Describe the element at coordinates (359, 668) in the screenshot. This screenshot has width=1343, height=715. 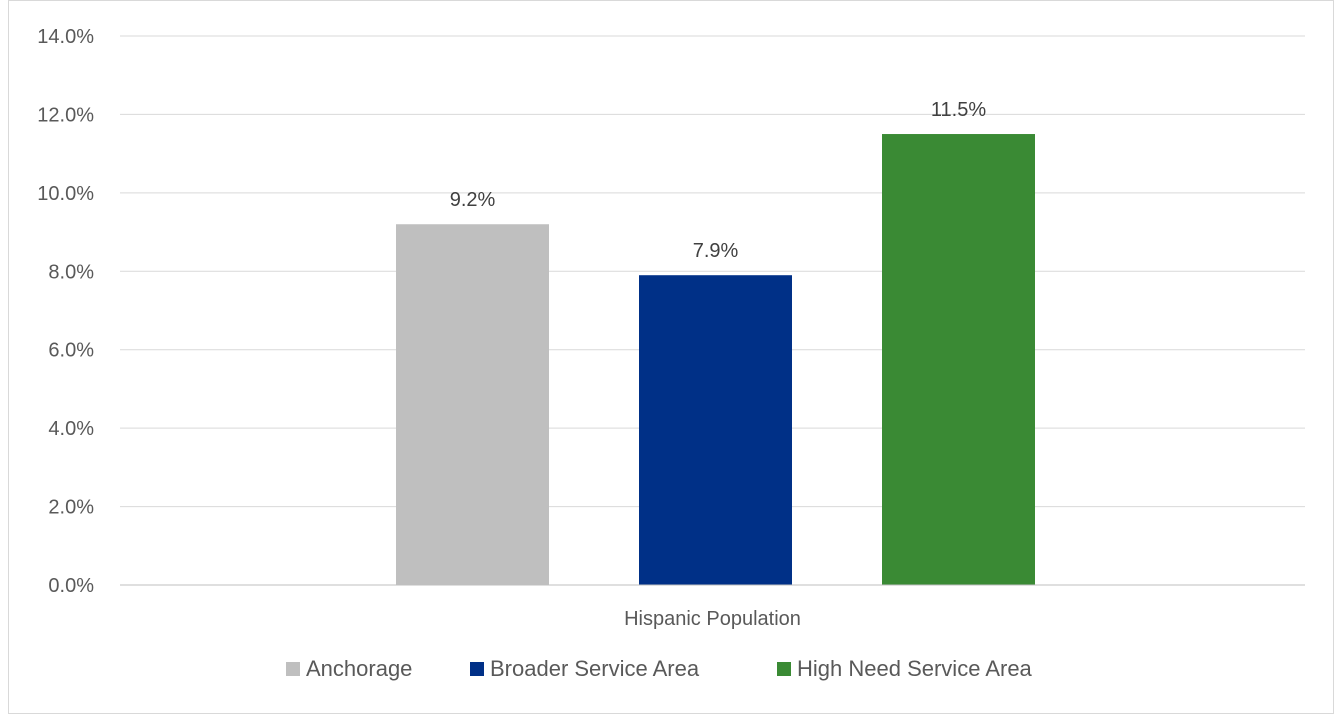
I see `legend-label: Anchorage` at that location.